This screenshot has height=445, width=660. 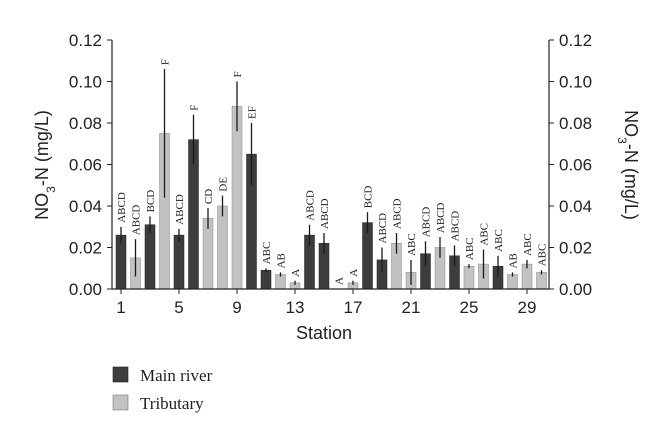 What do you see at coordinates (120, 307) in the screenshot?
I see `x-tick-label-0: 1` at bounding box center [120, 307].